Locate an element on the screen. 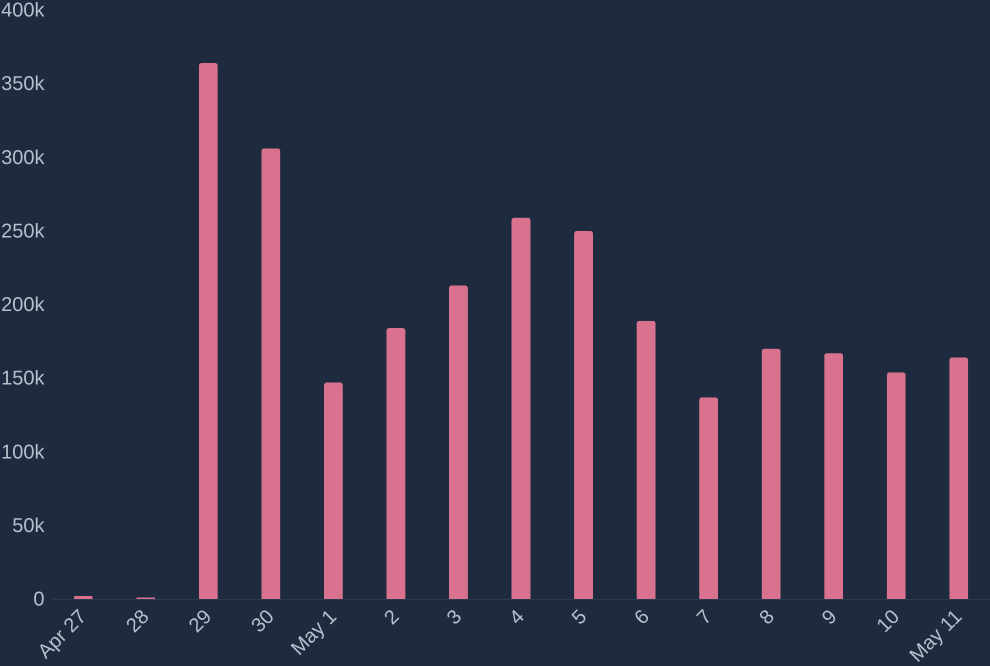 This screenshot has height=666, width=990. y-tick-label: 100k is located at coordinates (23, 452).